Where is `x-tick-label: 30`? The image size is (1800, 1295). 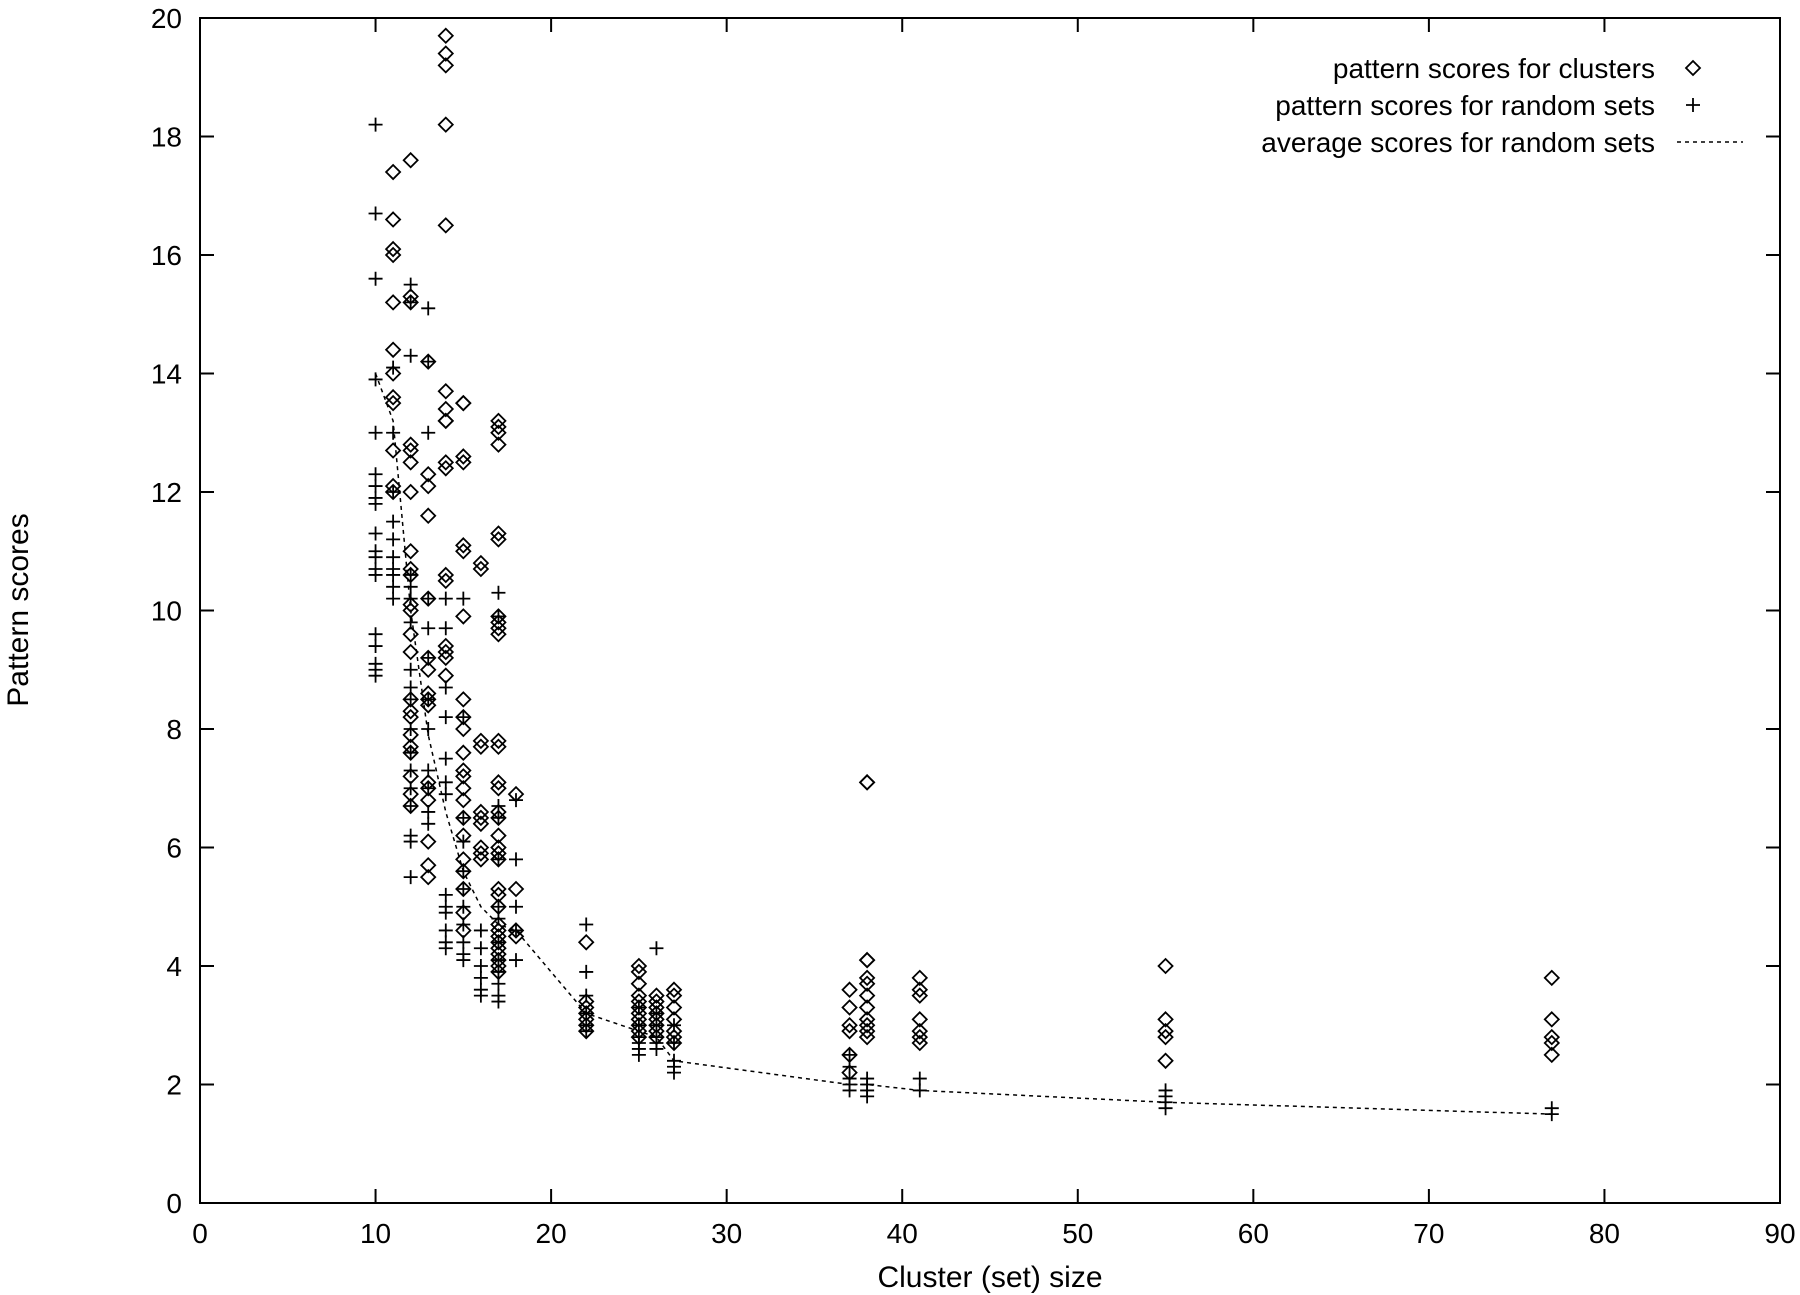 x-tick-label: 30 is located at coordinates (726, 1233).